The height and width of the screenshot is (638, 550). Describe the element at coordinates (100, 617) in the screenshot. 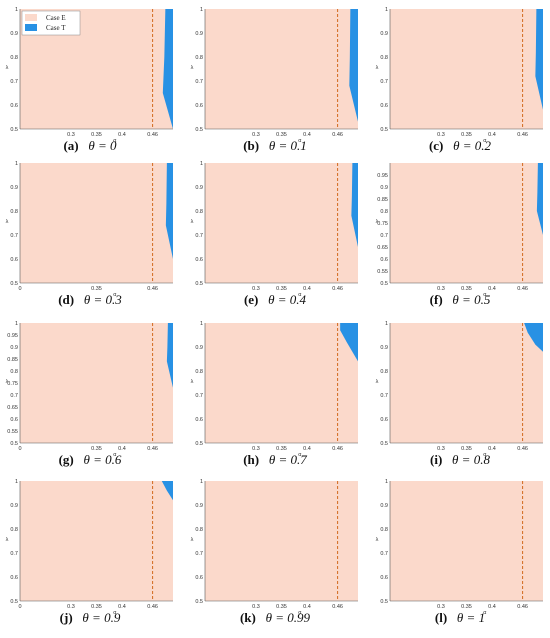

I see `theta-value: θ = 0.9` at that location.